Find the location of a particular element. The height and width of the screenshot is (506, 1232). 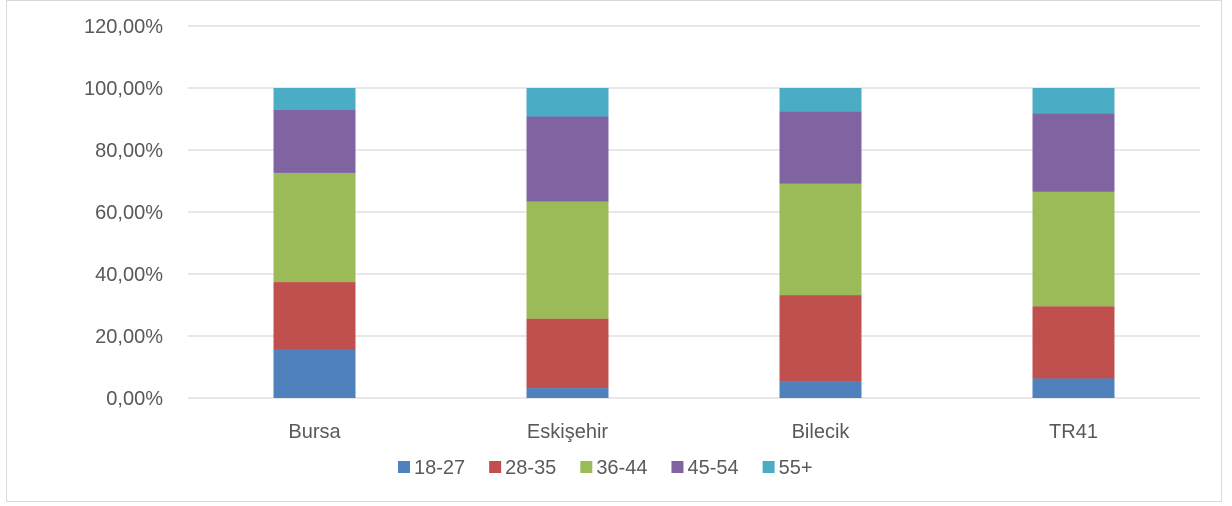

x-category-label: Eskişehir is located at coordinates (567, 432).